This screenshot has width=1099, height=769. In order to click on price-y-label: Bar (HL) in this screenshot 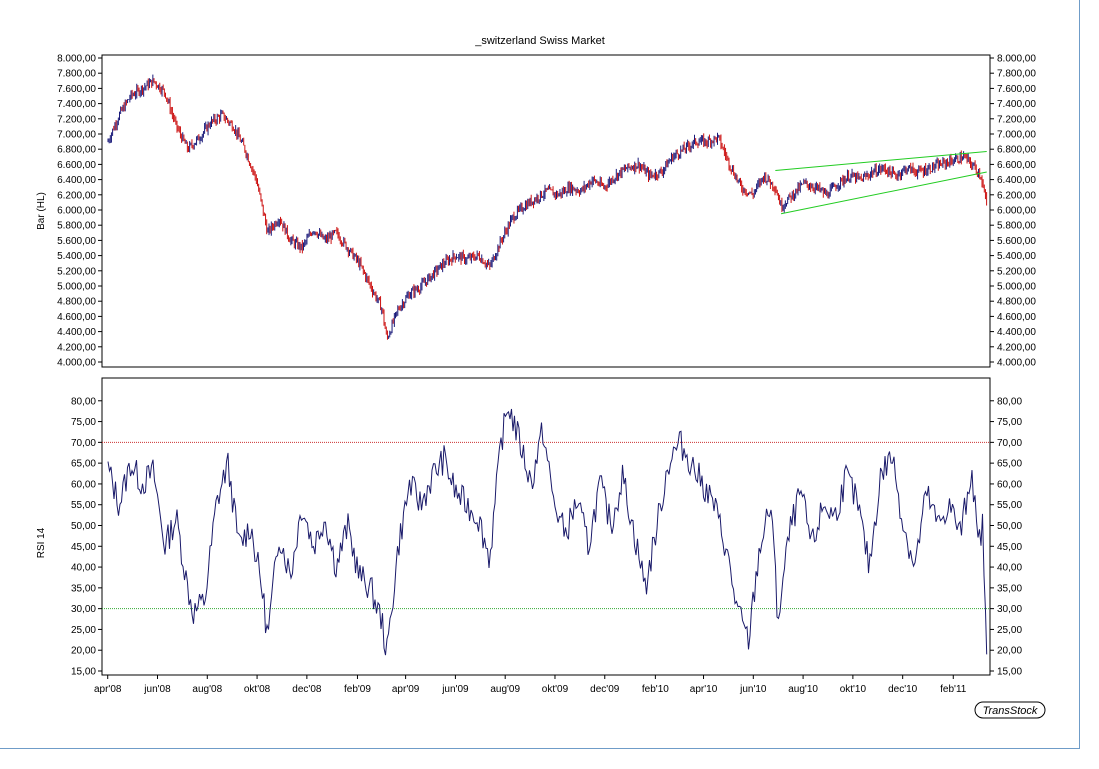, I will do `click(41, 211)`.